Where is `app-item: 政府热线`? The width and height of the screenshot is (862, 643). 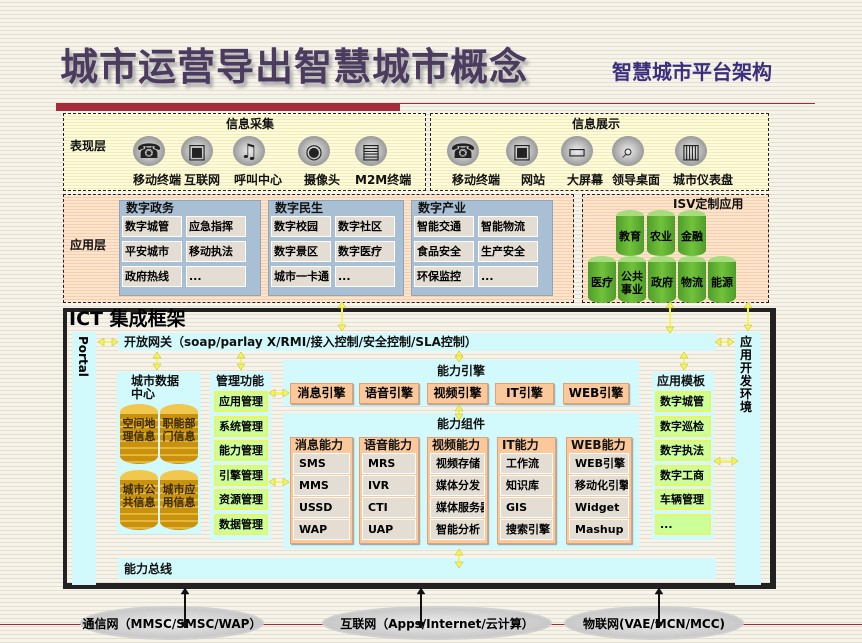 app-item: 政府热线 is located at coordinates (152, 276).